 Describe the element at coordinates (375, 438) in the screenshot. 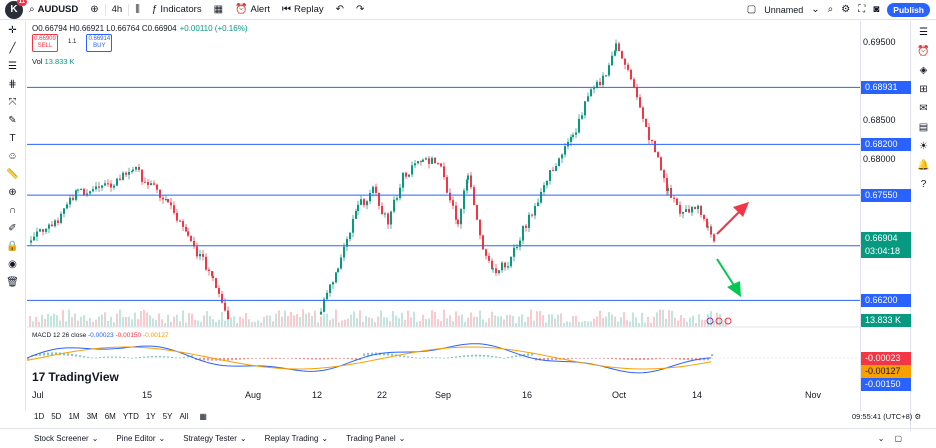

I see `tab-trading-panel: Trading Panel ⌄` at that location.